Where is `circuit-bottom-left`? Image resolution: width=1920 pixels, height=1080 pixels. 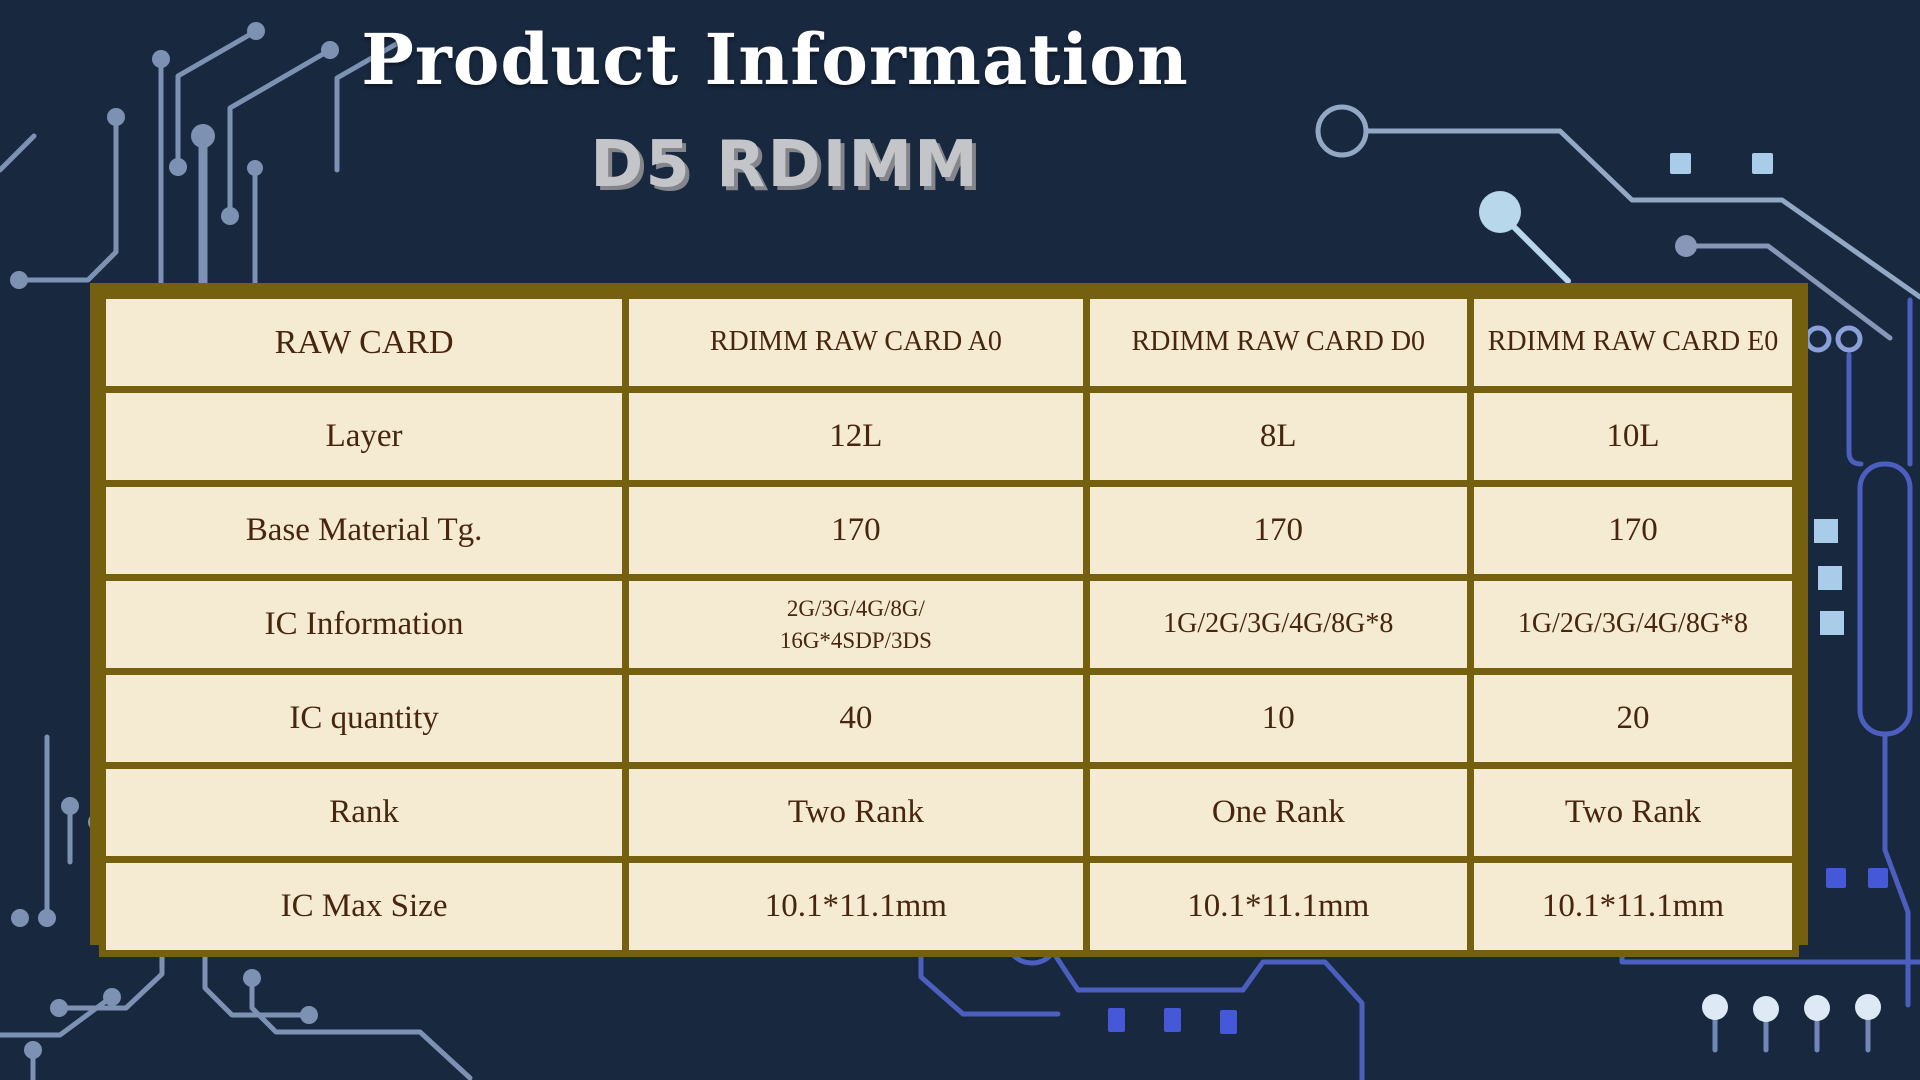 circuit-bottom-left is located at coordinates (236, 907).